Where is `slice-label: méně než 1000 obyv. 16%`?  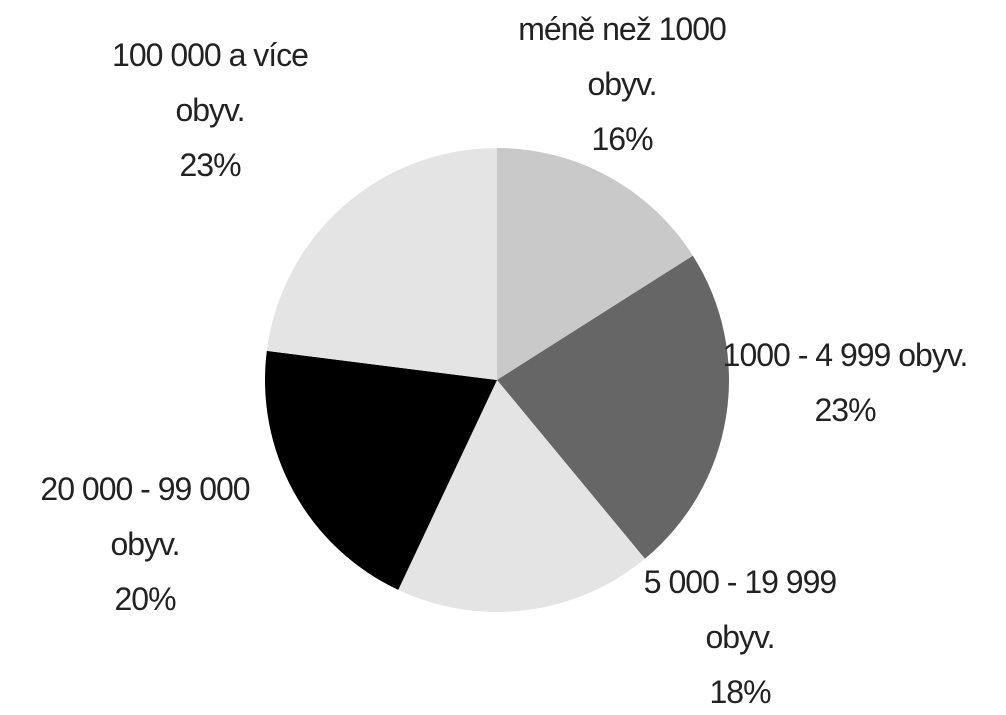 slice-label: méně než 1000 obyv. 16% is located at coordinates (622, 84).